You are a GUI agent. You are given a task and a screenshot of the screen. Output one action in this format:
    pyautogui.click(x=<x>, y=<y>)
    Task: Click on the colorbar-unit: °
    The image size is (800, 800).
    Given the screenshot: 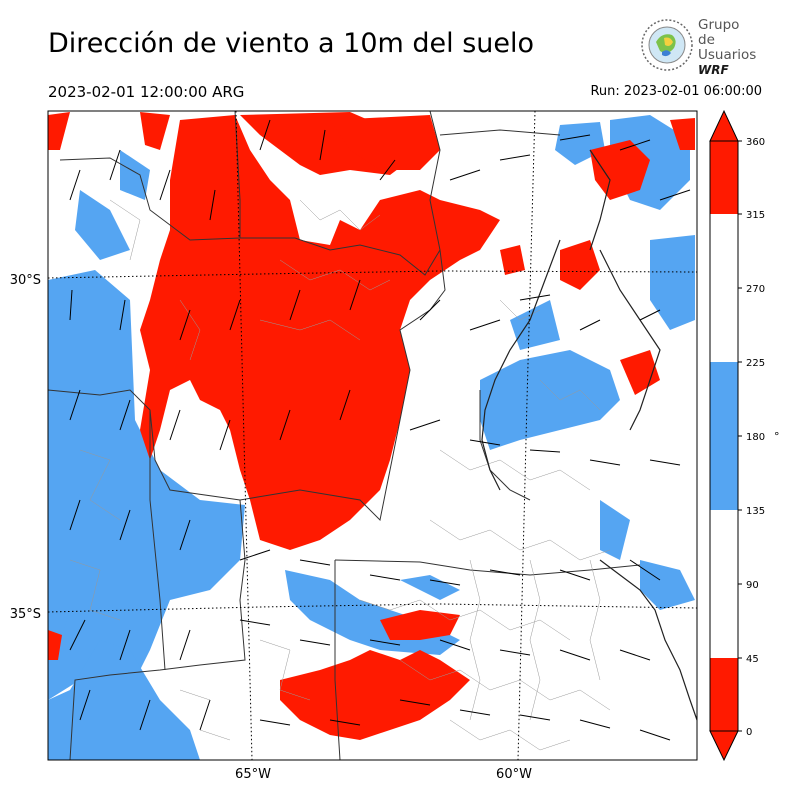 What is the action you would take?
    pyautogui.click(x=777, y=436)
    